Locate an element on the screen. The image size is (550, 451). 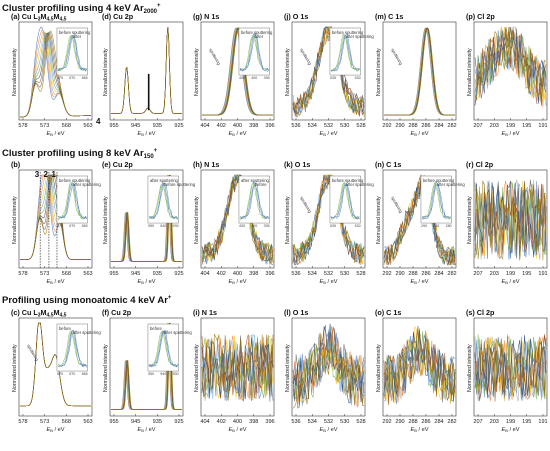
x-tick-label: 203 is located at coordinates (494, 126).